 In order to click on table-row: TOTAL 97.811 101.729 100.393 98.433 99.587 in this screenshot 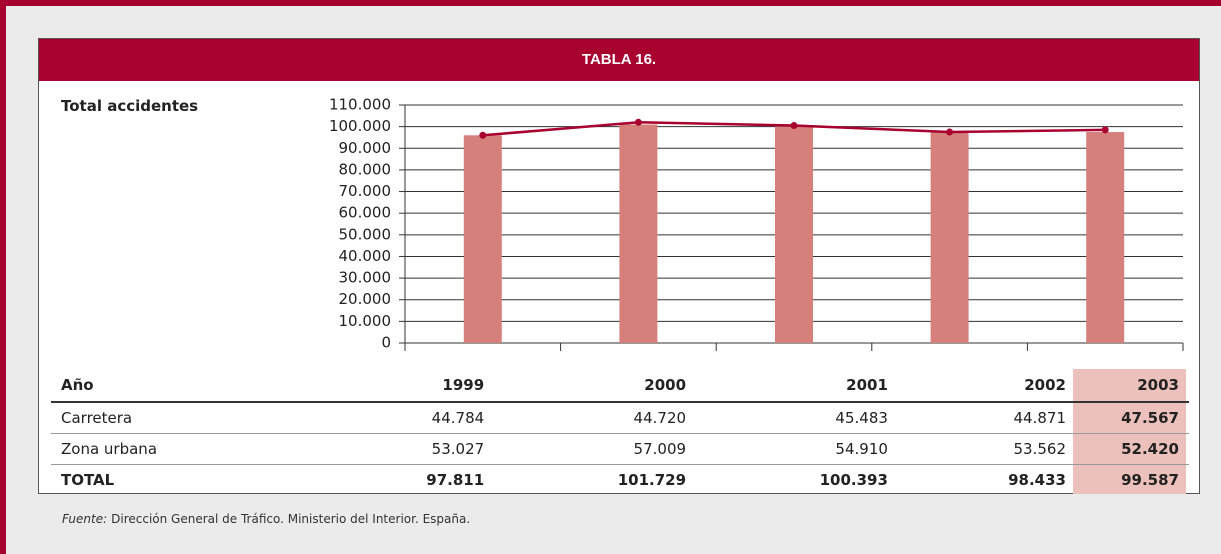, I will do `click(620, 480)`.